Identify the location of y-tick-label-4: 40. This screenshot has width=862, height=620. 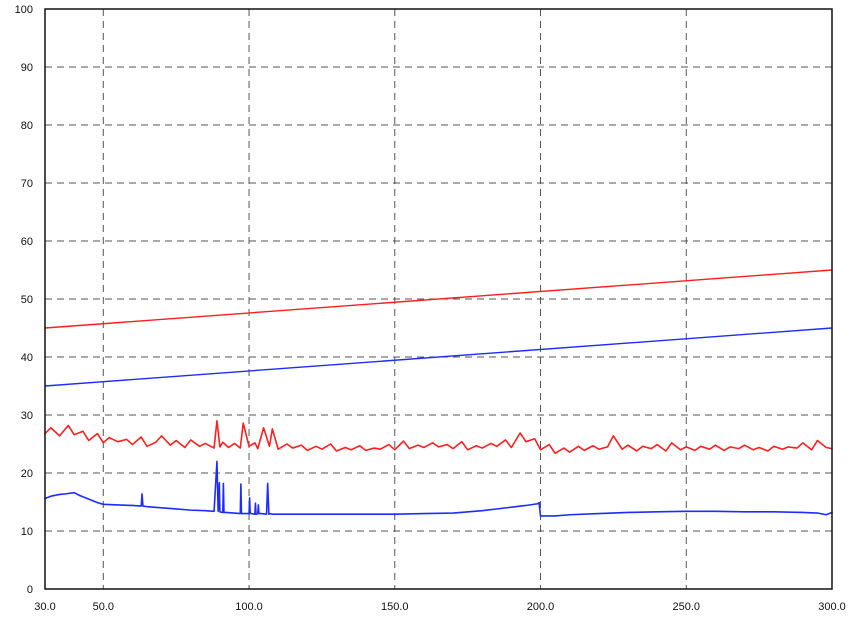
(27, 358).